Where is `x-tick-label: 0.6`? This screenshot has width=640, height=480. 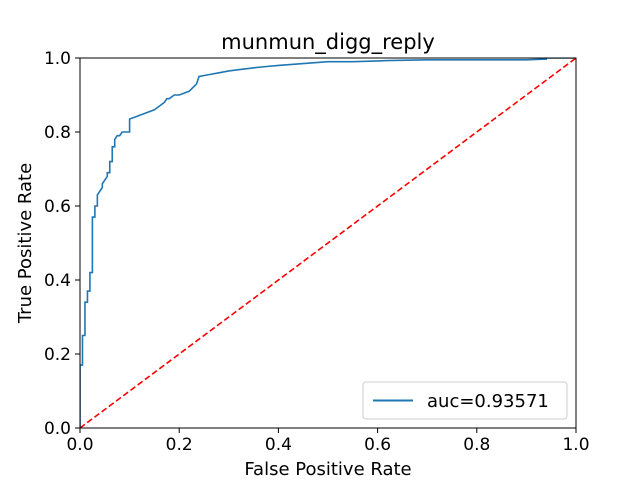
x-tick-label: 0.6 is located at coordinates (377, 445).